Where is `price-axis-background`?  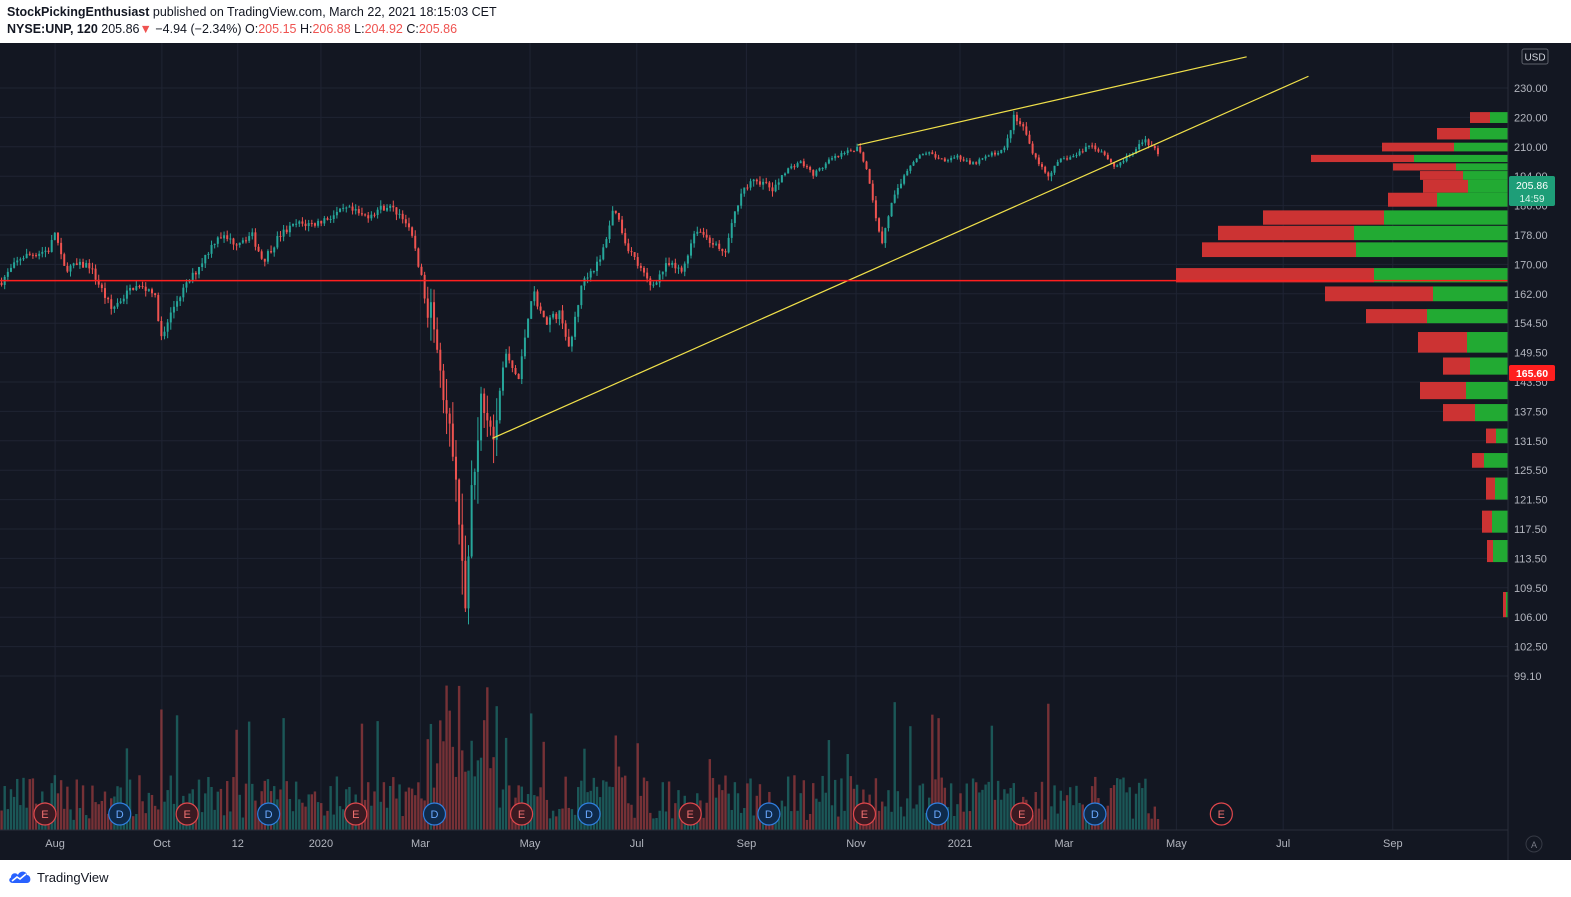
price-axis-background is located at coordinates (1539, 451).